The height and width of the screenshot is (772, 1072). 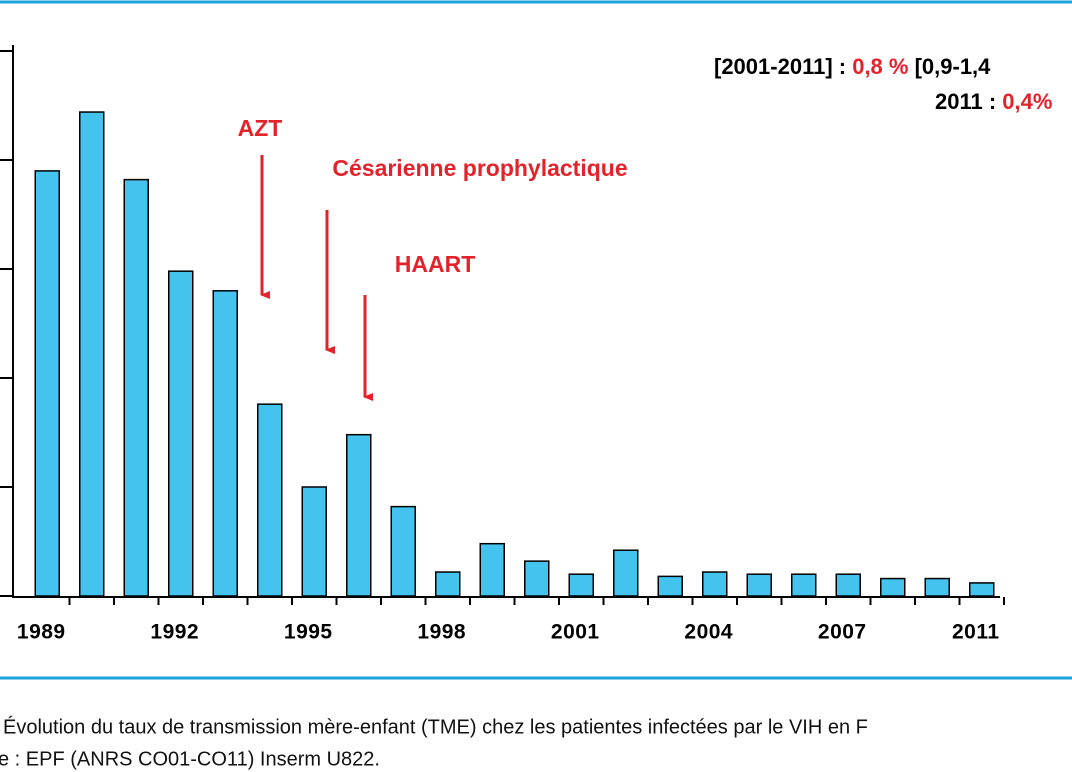 What do you see at coordinates (441, 632) in the screenshot?
I see `x-tick-label: 1998` at bounding box center [441, 632].